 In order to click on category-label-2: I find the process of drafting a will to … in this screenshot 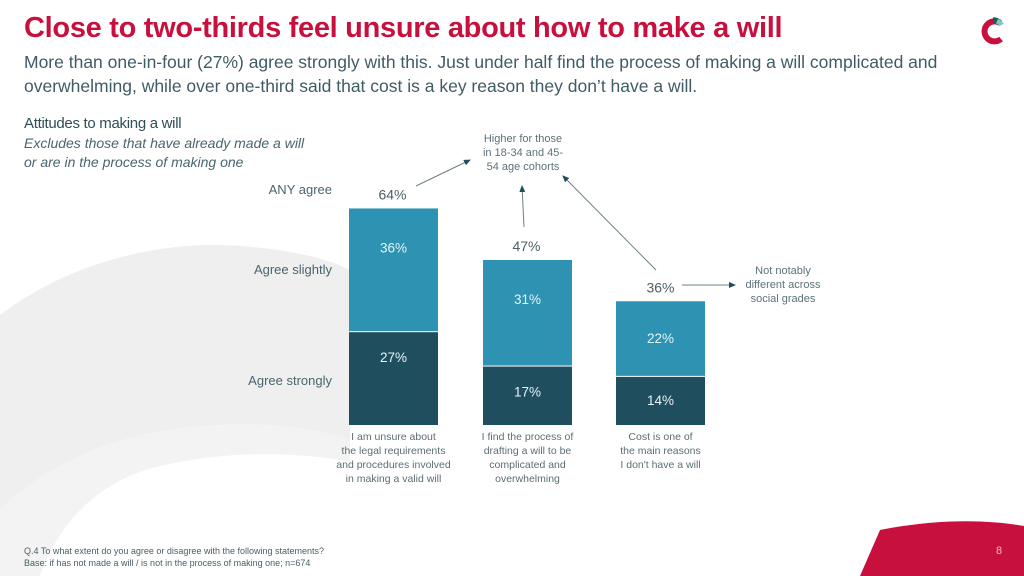, I will do `click(528, 458)`.